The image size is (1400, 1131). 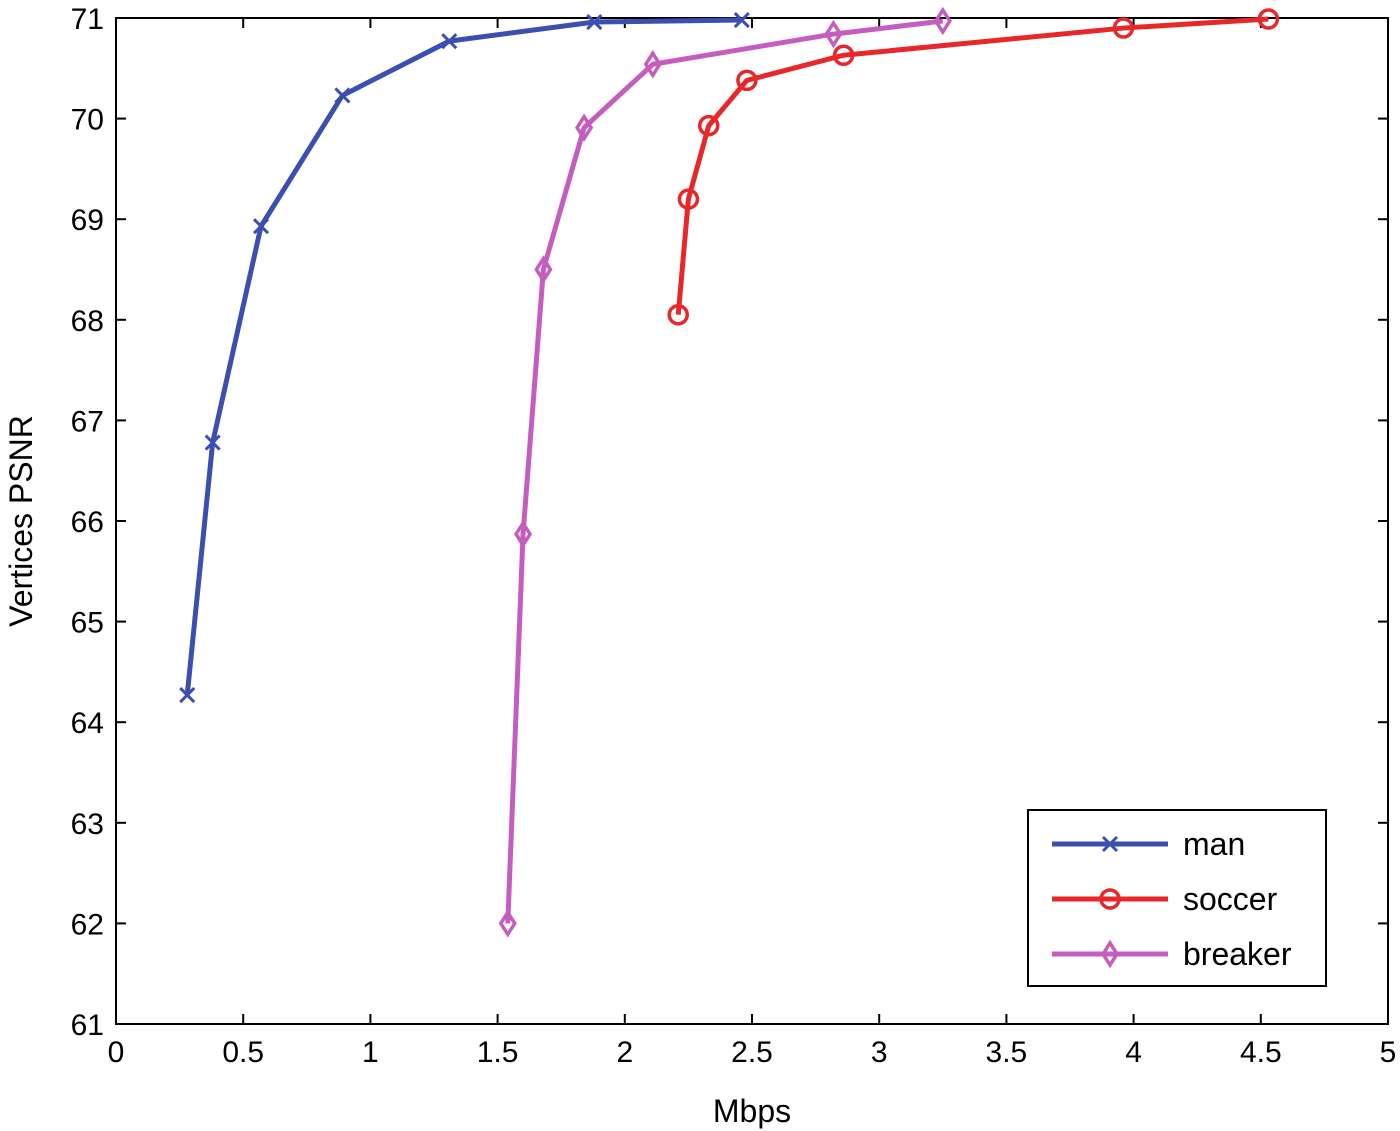 What do you see at coordinates (1148, 844) in the screenshot?
I see `legend-item-man: man` at bounding box center [1148, 844].